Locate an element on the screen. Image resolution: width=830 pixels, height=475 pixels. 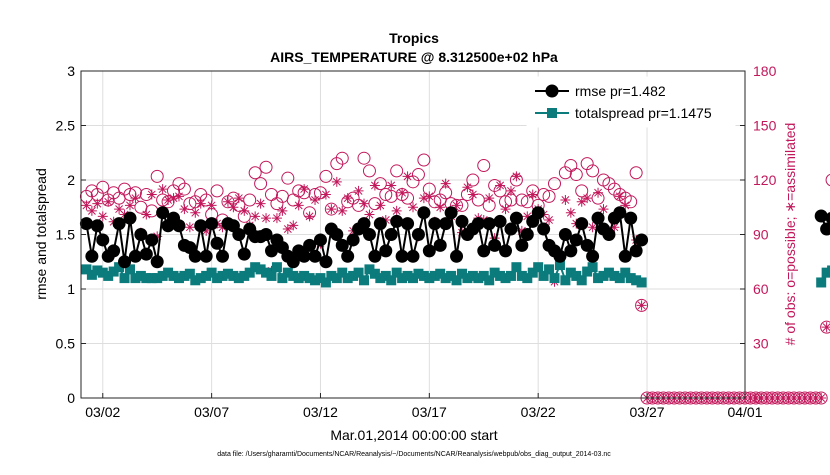
y-tick-label: 2 is located at coordinates (71, 180).